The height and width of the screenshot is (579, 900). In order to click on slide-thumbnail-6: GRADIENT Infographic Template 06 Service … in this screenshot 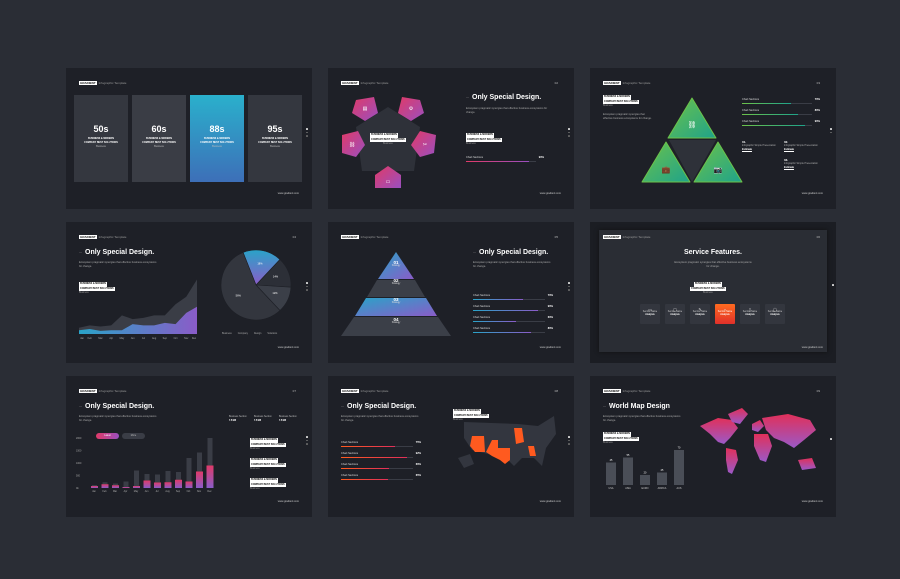, I will do `click(713, 292)`.